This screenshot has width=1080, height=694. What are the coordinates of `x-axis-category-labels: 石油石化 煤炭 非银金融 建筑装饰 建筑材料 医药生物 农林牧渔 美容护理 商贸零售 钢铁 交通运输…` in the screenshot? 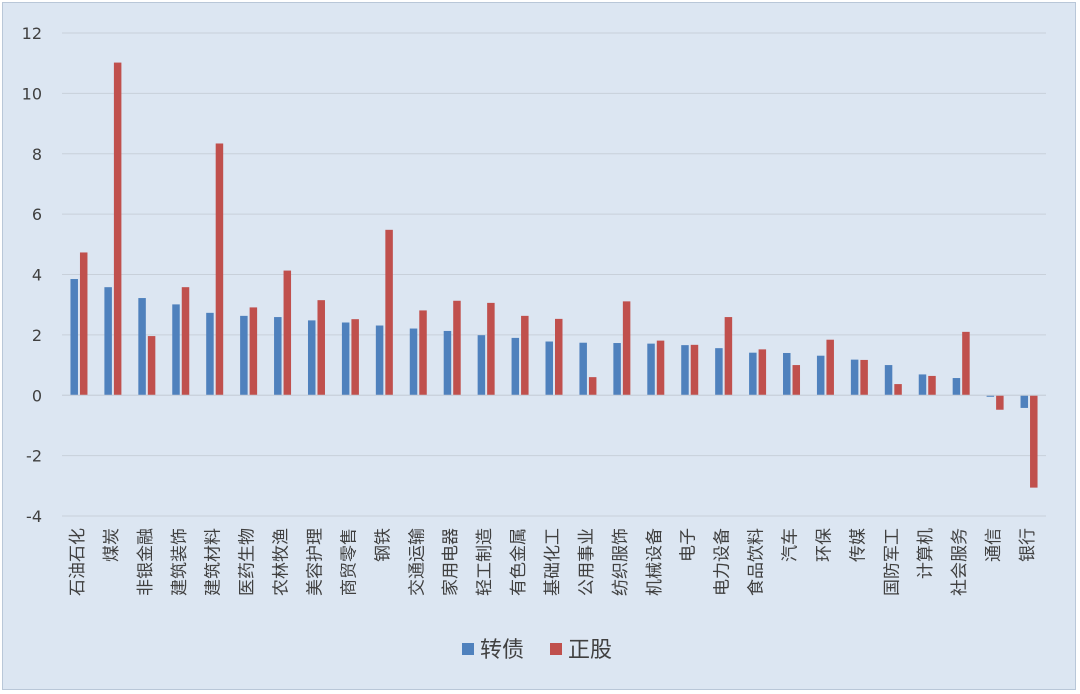 It's located at (553, 562).